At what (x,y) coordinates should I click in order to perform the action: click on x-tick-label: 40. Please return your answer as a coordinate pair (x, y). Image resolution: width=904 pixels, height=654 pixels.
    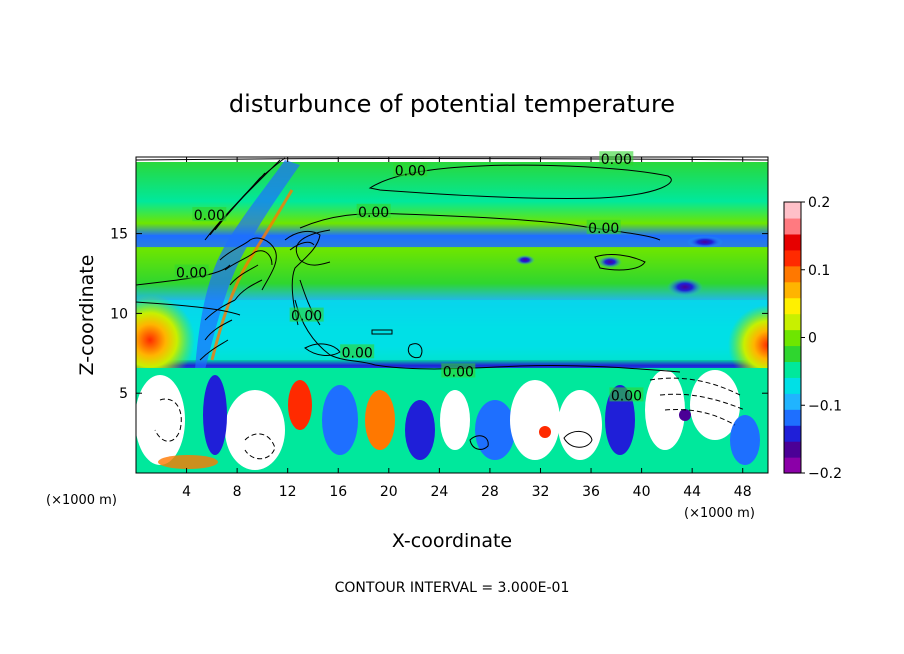
    Looking at the image, I should click on (642, 492).